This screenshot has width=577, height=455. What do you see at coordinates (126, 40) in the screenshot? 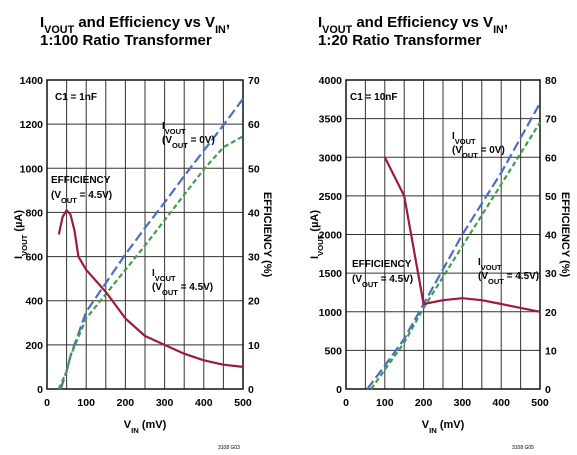
I see `chart-subtitle: 1:100 Ratio Transformer` at bounding box center [126, 40].